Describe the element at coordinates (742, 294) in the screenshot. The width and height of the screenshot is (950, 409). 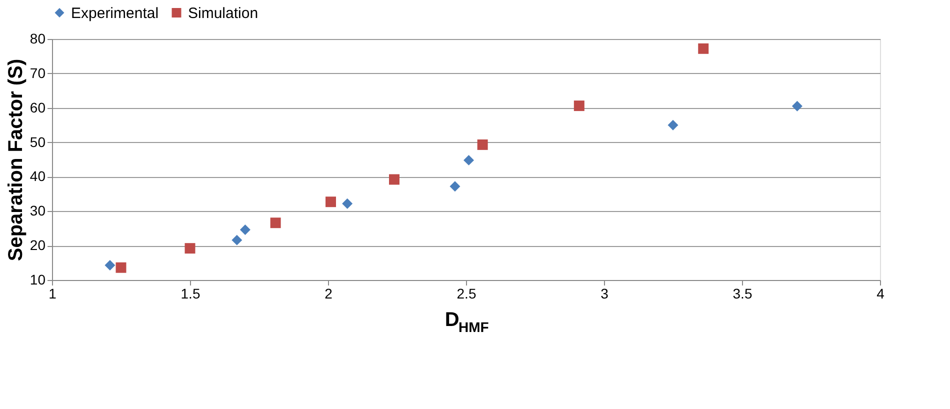
I see `x-tick-label: 3.5` at that location.